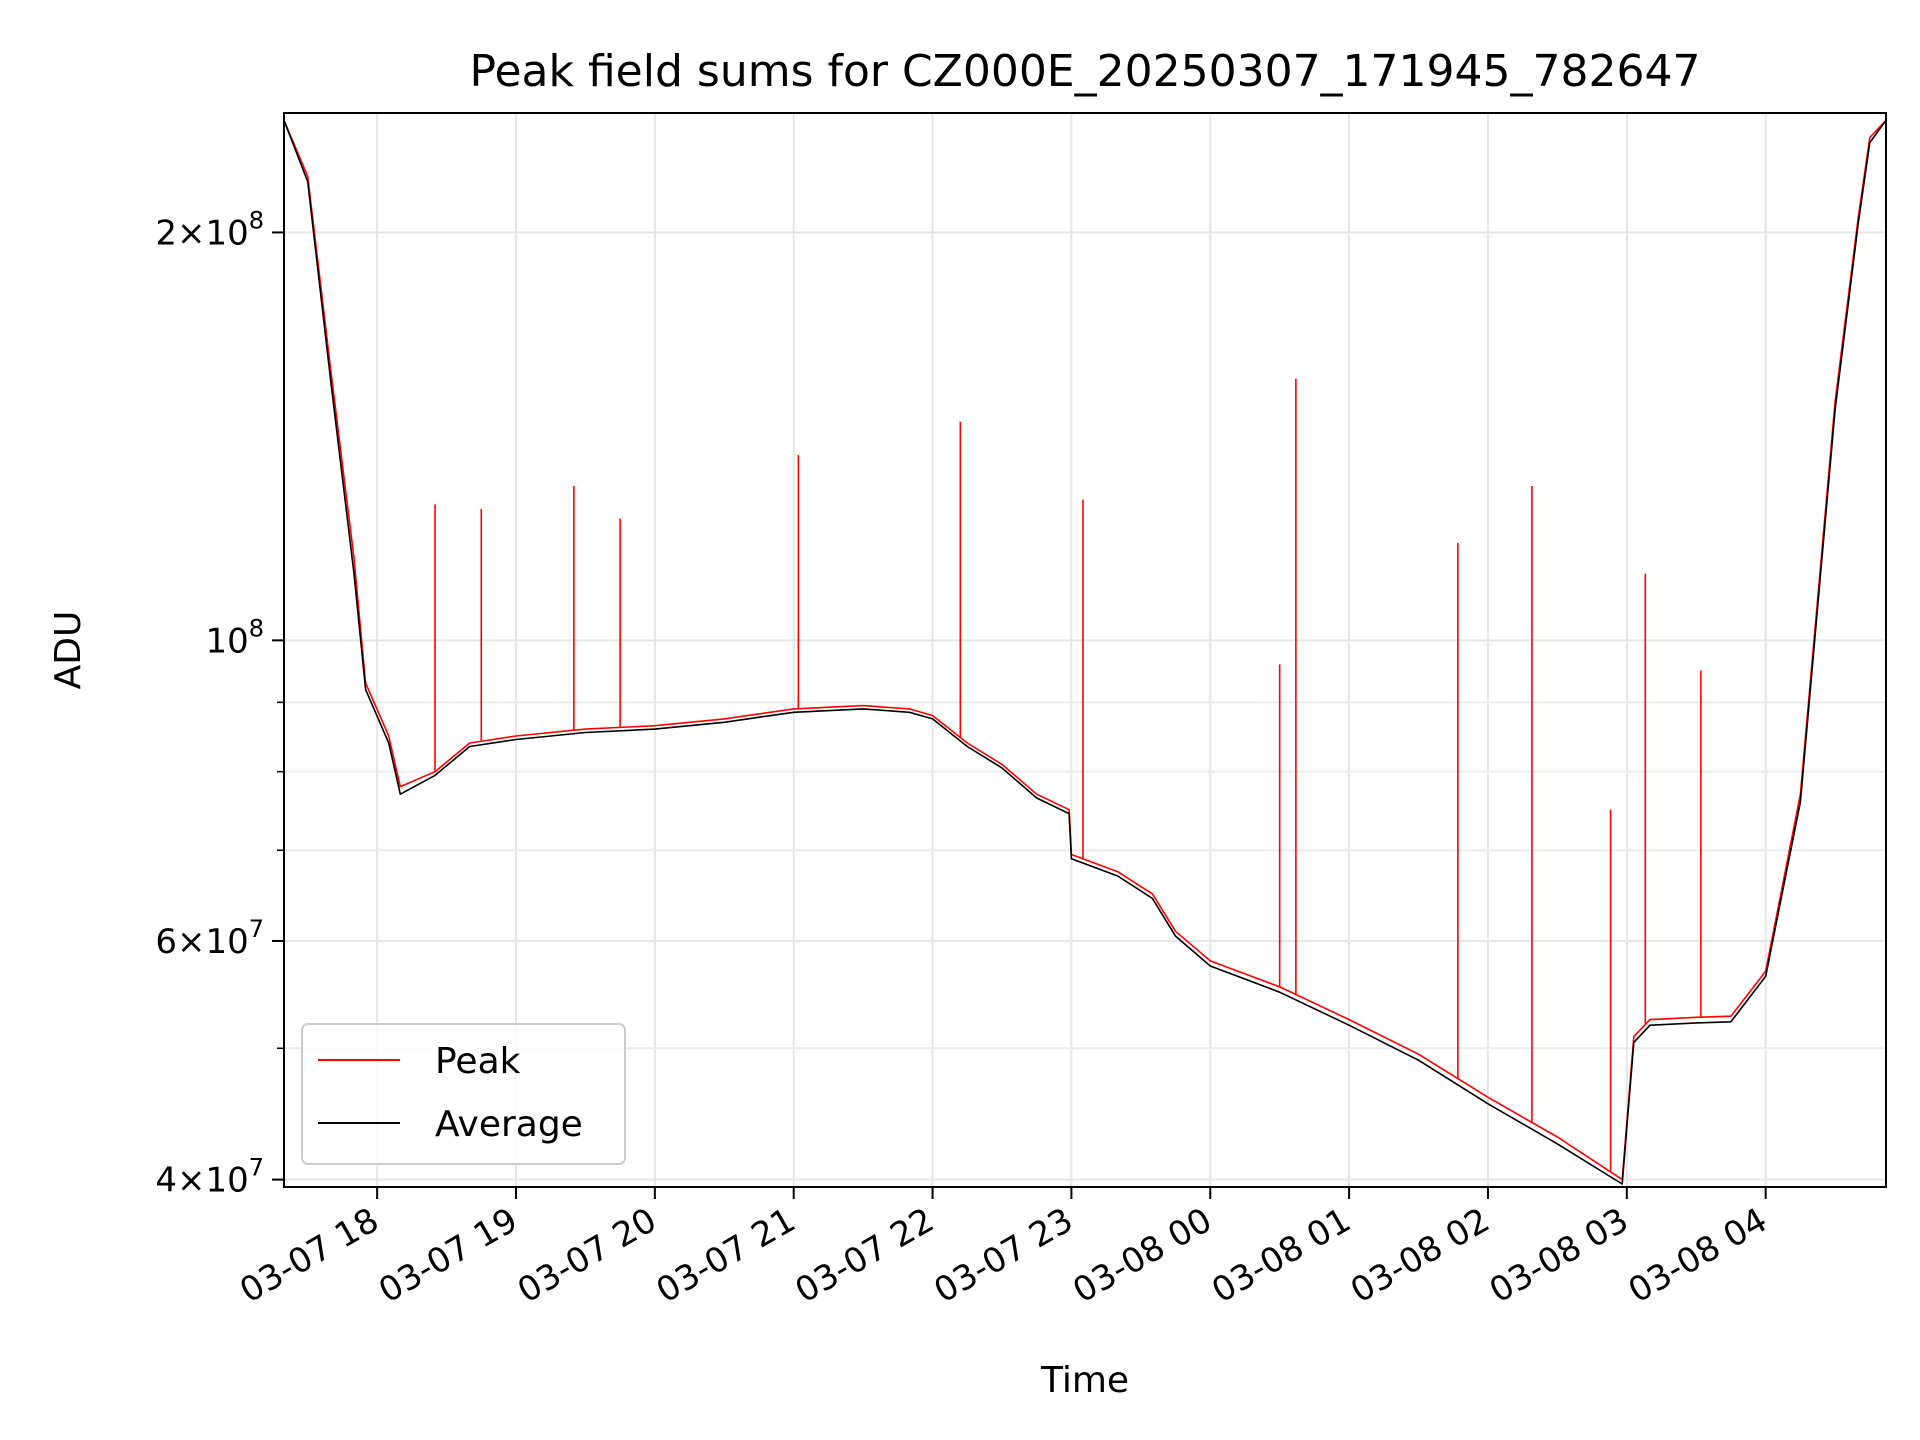  Describe the element at coordinates (509, 1124) in the screenshot. I see `legend-label-average: Average` at that location.